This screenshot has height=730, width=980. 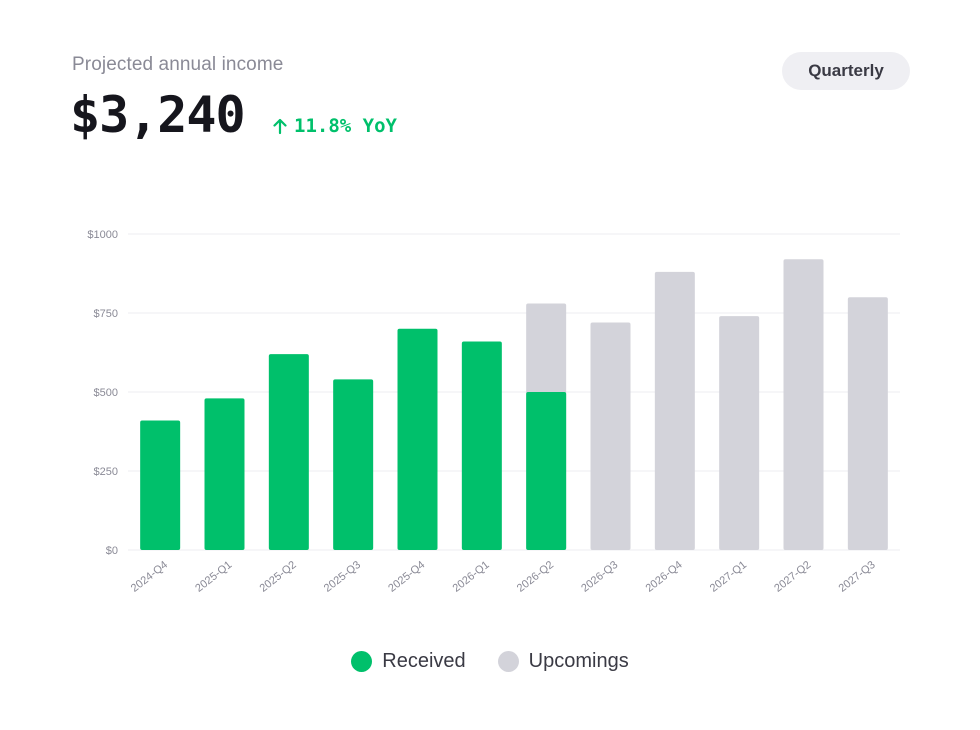 I want to click on income-label: Projected annual income, so click(x=178, y=64).